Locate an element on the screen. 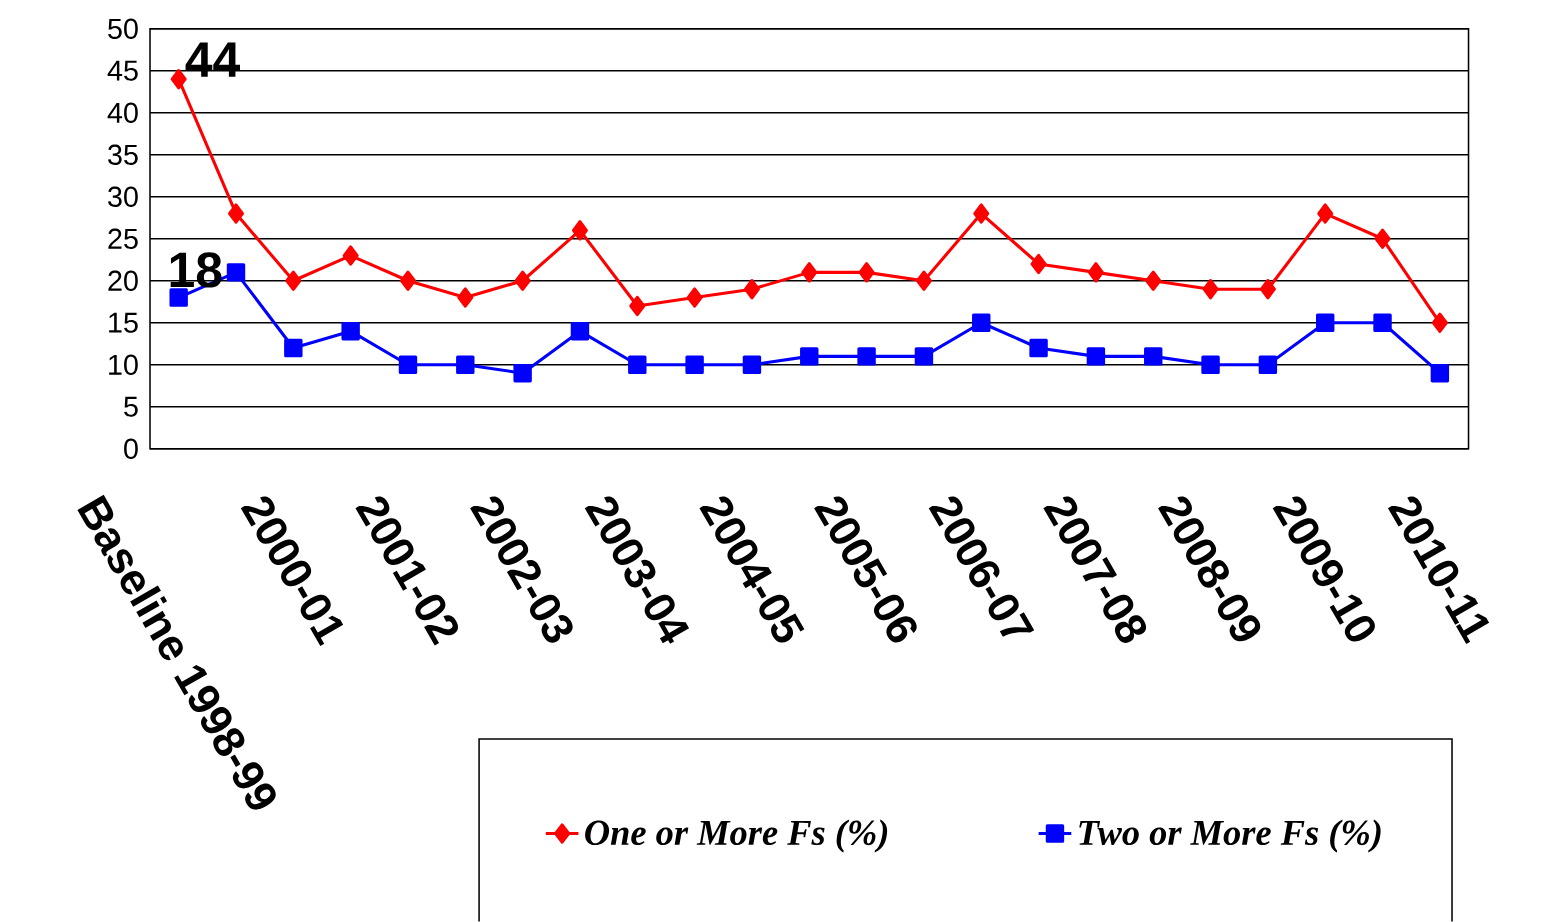 Image resolution: width=1551 pixels, height=922 pixels. y-tick-label: 35 is located at coordinates (123, 155).